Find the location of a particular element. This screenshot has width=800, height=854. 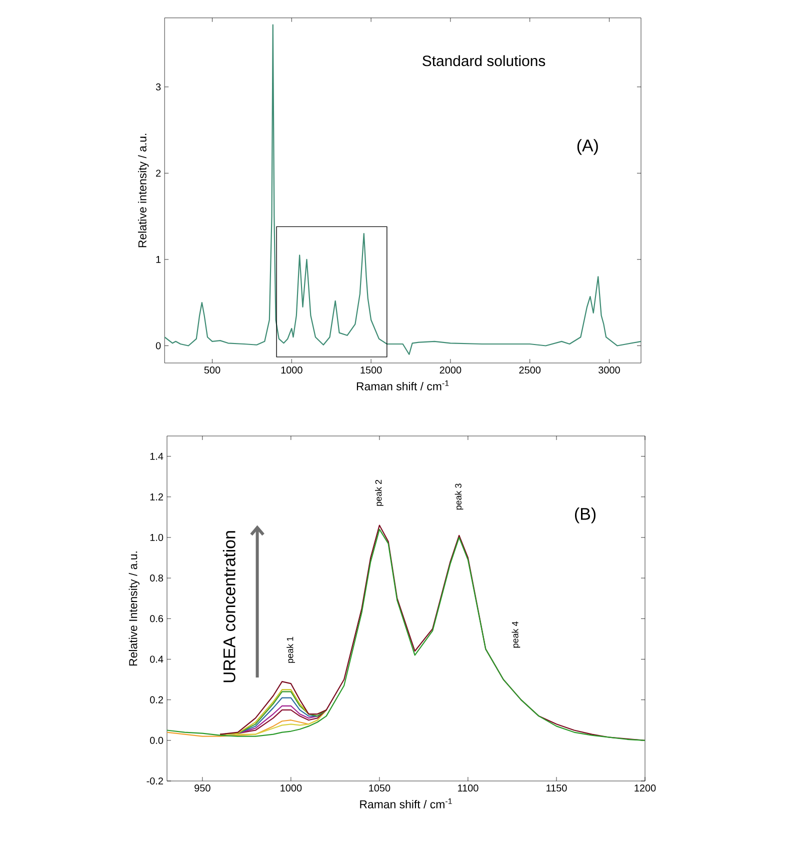

x-tick-label: 950 is located at coordinates (202, 788).